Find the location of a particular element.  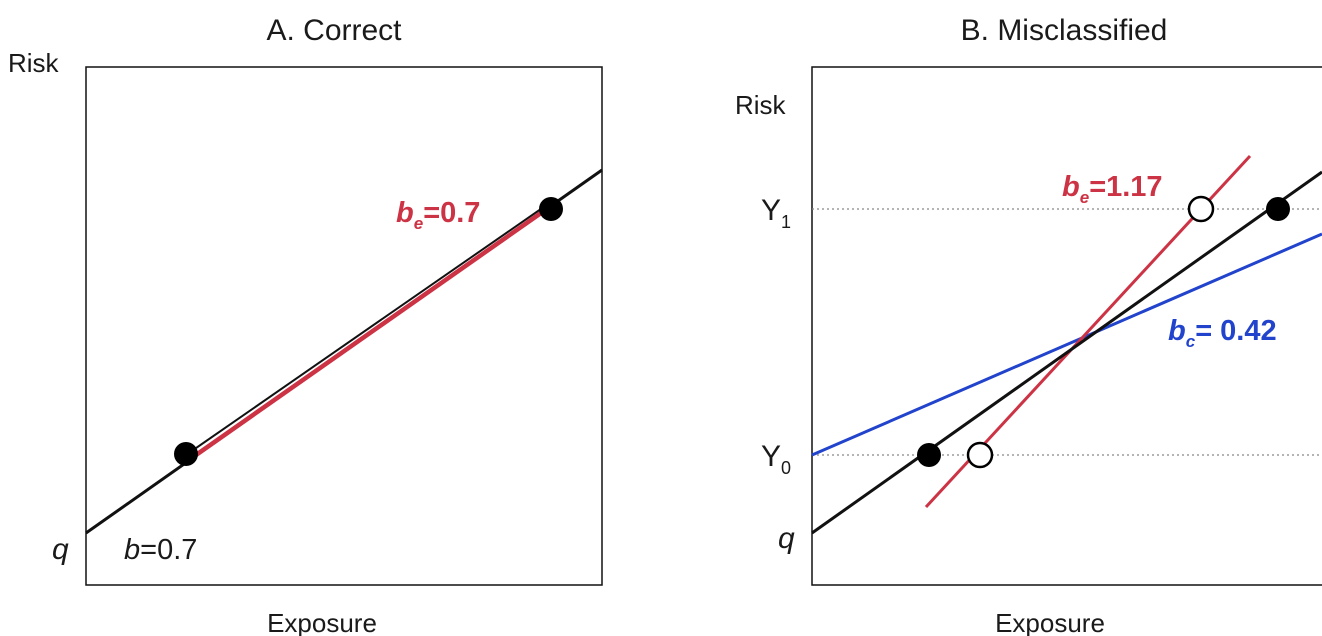

panel-b-estimated-slope-value: =1.17 is located at coordinates (1125, 187).